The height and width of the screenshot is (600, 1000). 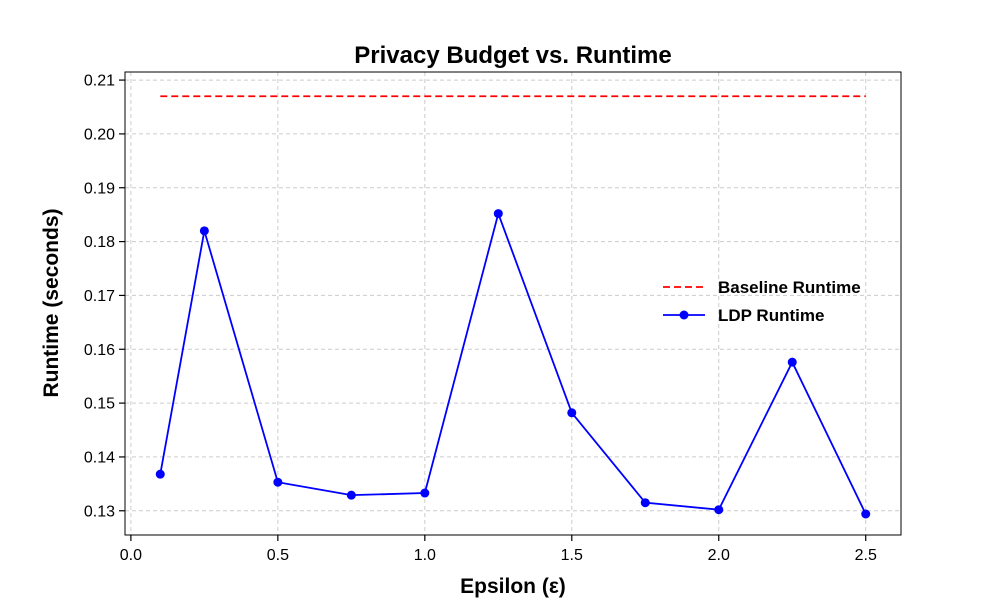 I want to click on x-tick-label: 1.5, so click(x=572, y=555).